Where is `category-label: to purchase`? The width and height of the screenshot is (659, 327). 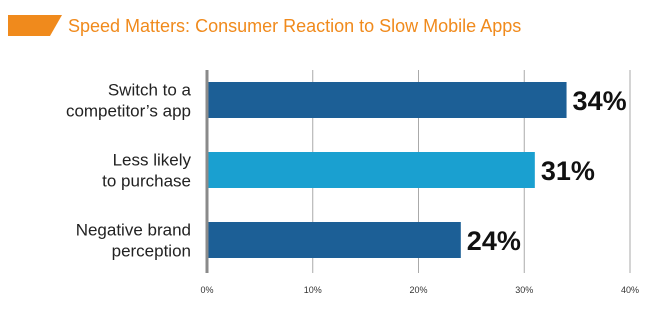
category-label: to purchase is located at coordinates (146, 181).